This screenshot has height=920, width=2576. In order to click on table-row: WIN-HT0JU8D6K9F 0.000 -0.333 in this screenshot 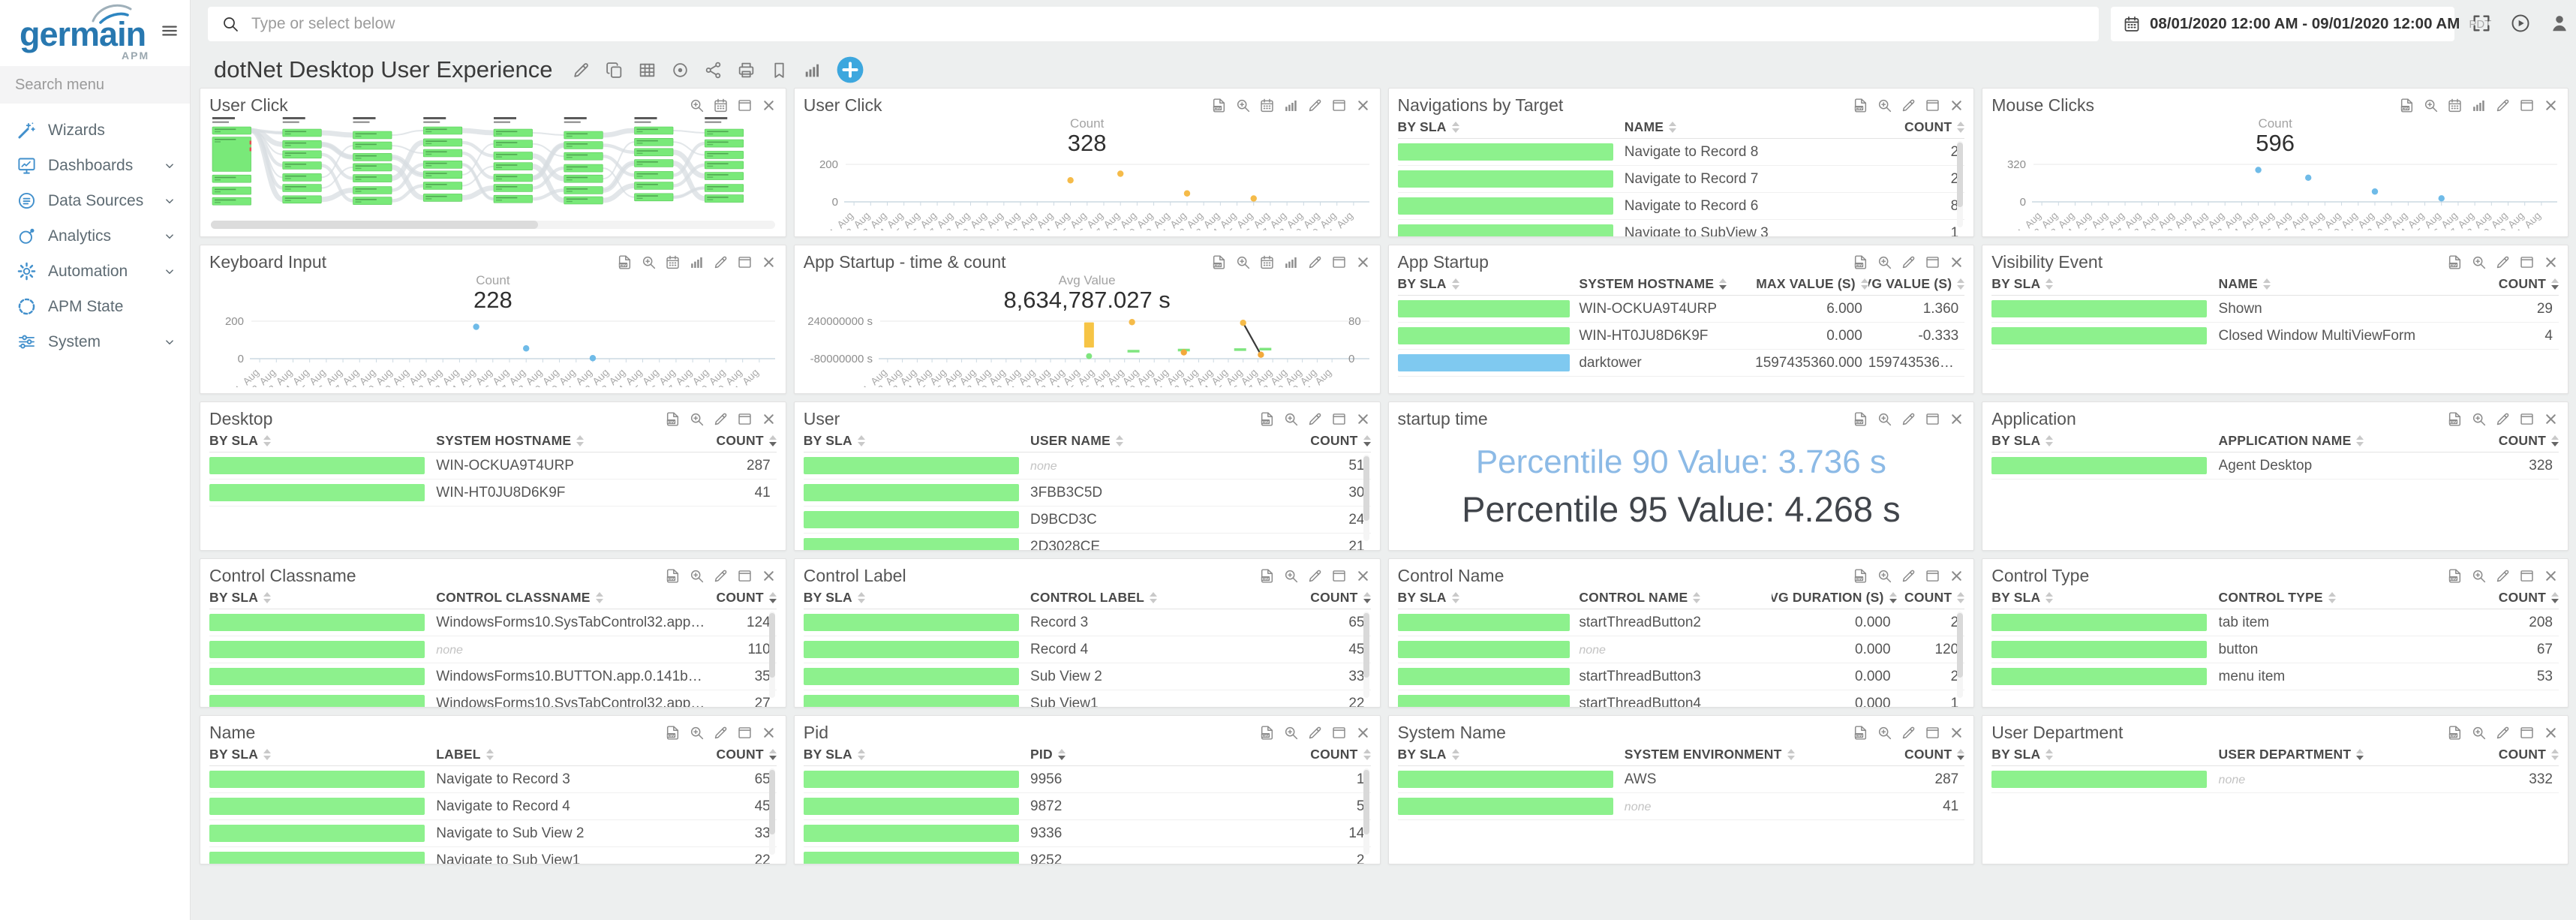, I will do `click(1681, 336)`.